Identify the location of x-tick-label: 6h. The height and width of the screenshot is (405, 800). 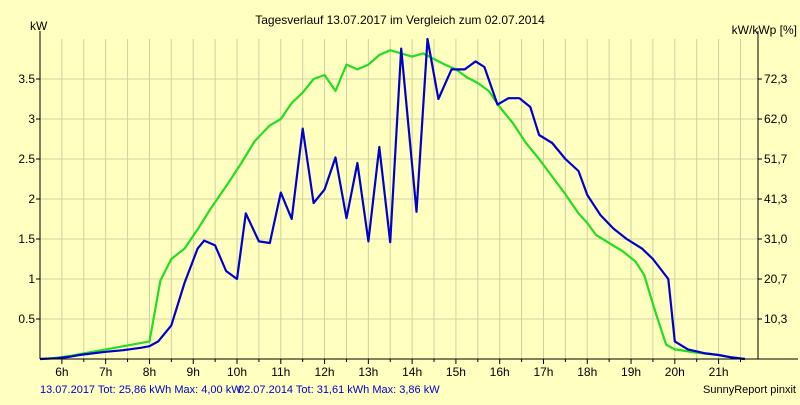
(61, 372).